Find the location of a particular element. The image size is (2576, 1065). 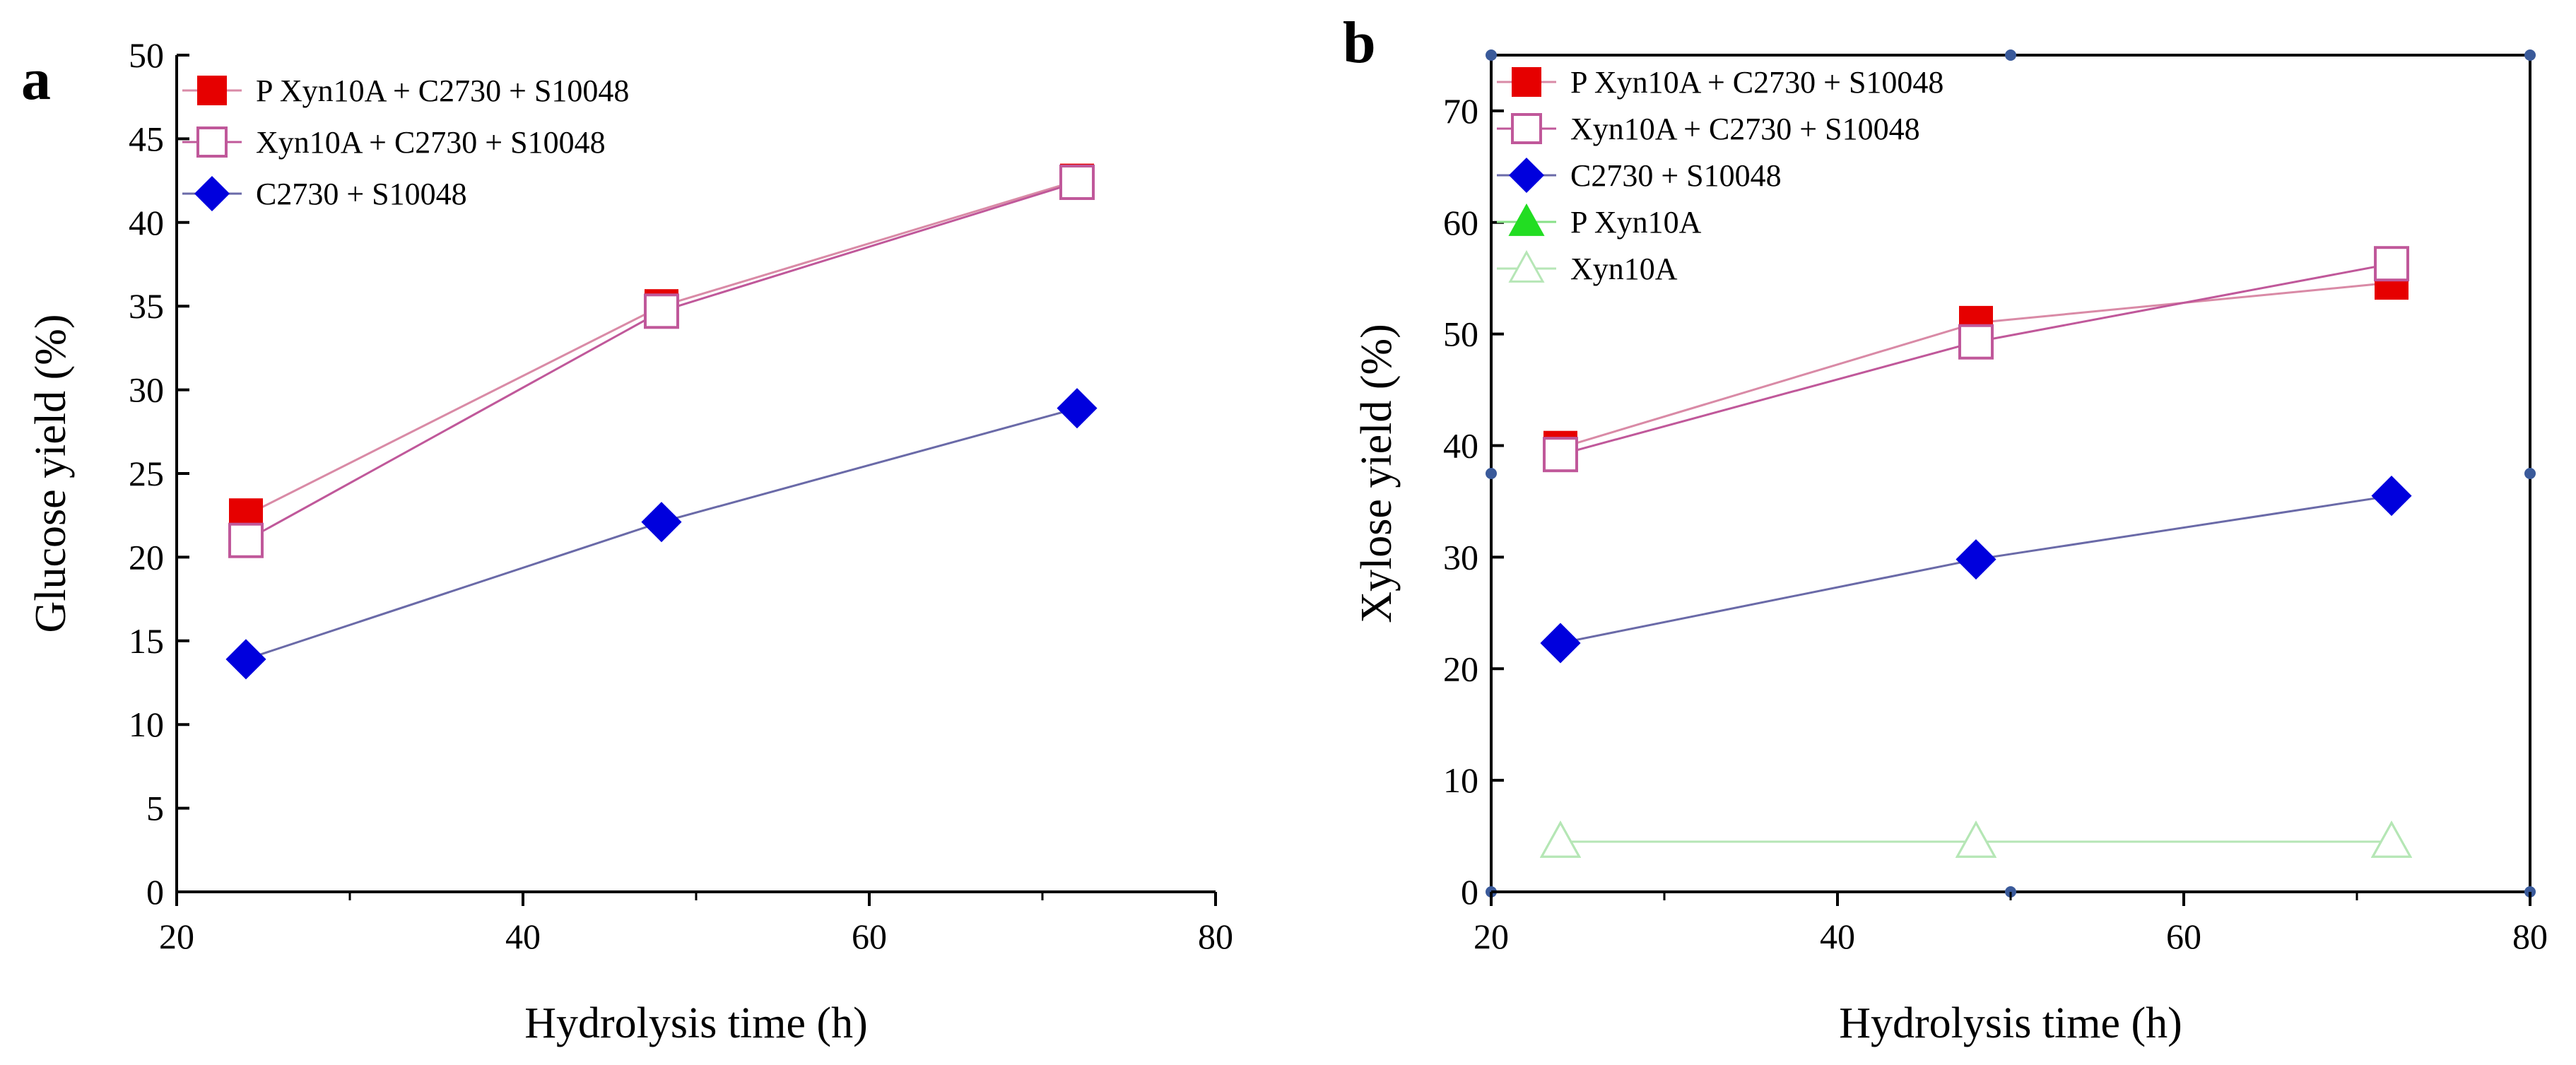

panel-label: b is located at coordinates (1359, 43).